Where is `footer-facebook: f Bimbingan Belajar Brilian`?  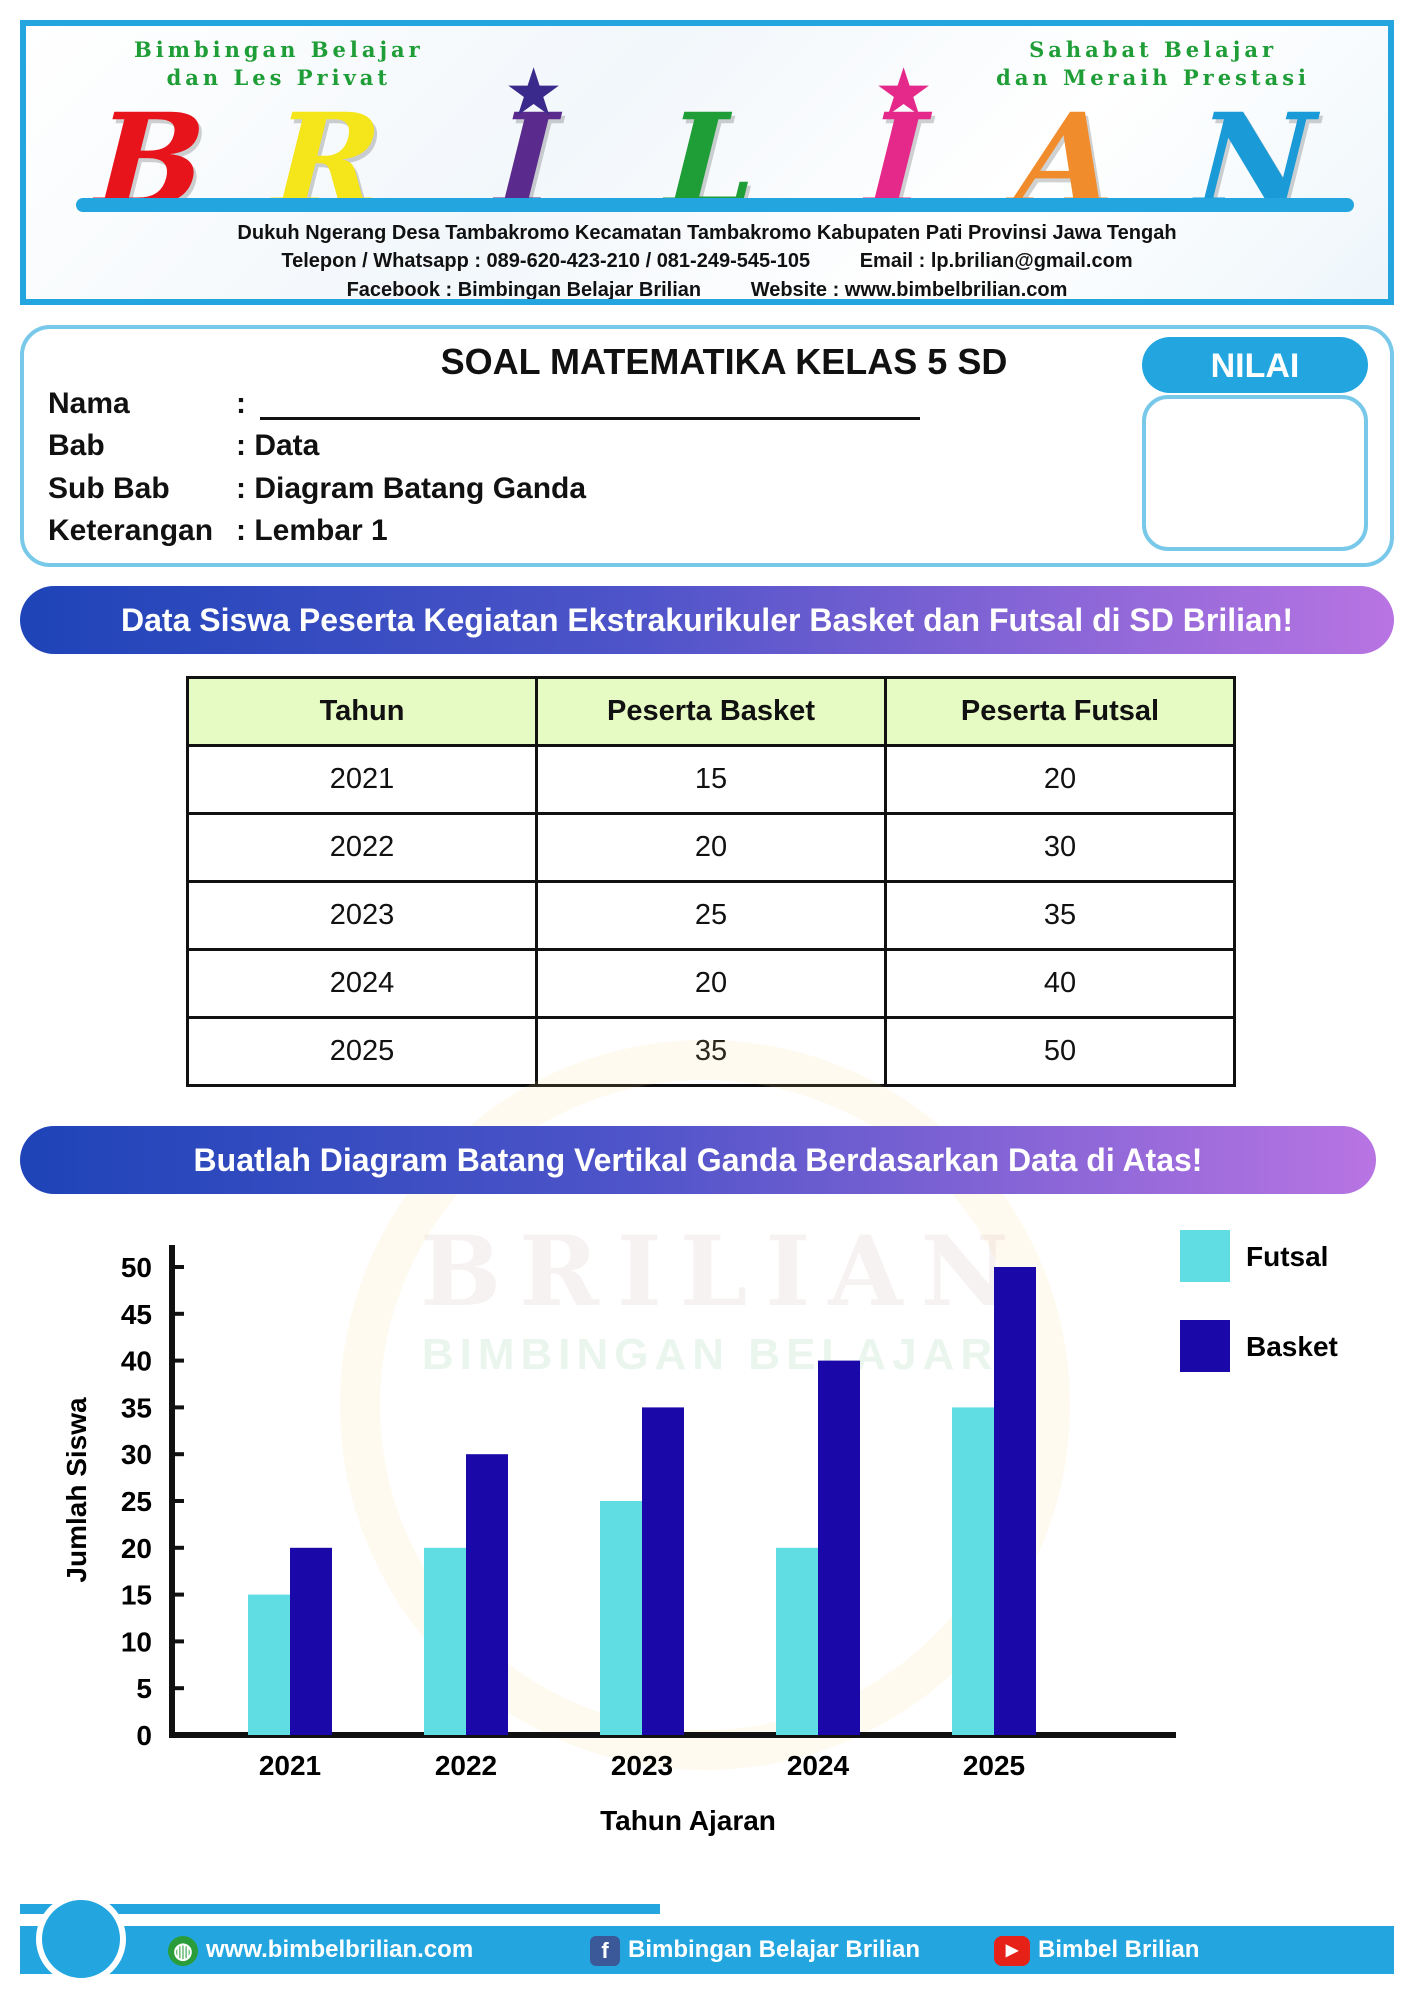 footer-facebook: f Bimbingan Belajar Brilian is located at coordinates (755, 1950).